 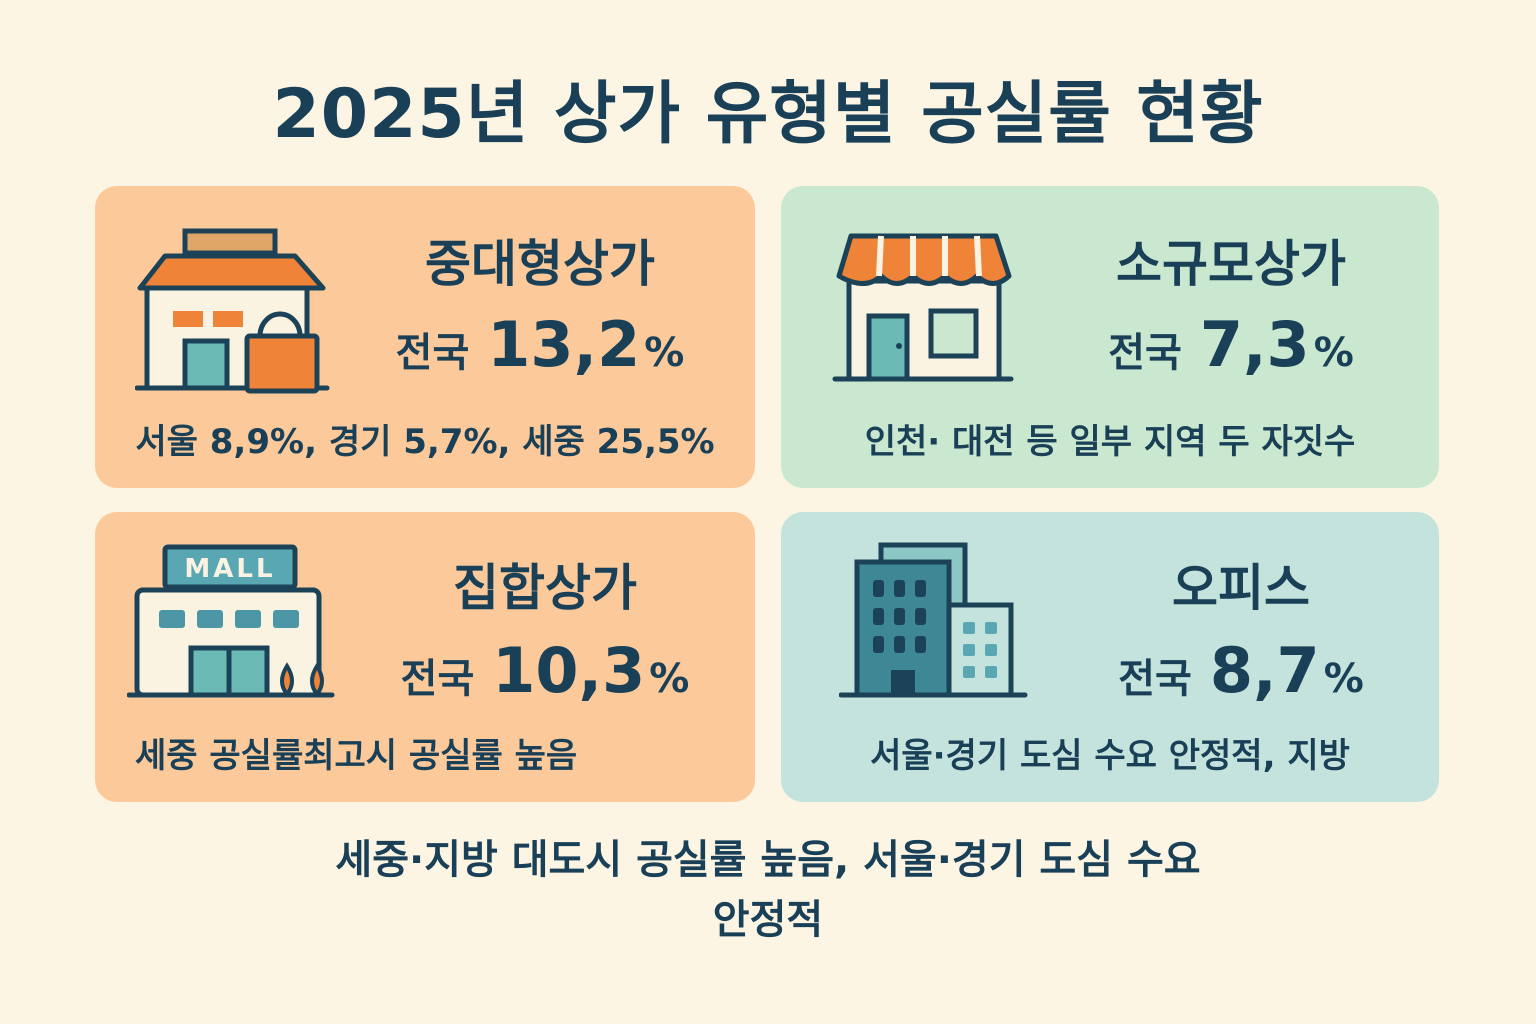 What do you see at coordinates (768, 114) in the screenshot?
I see `page-title: 2025년 상가 유형별 공실률 현황` at bounding box center [768, 114].